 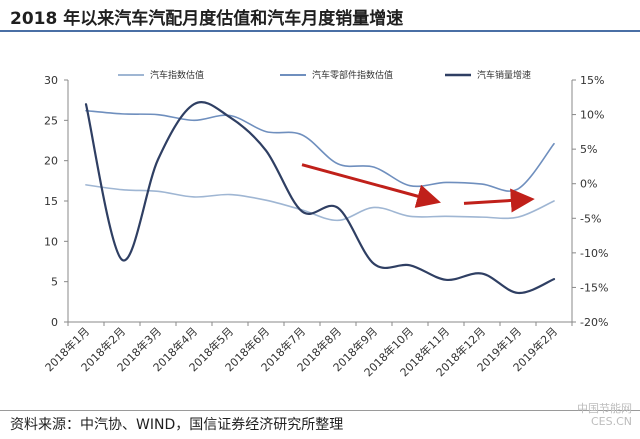 I want to click on y-left-tick-label: 0, so click(x=54, y=322).